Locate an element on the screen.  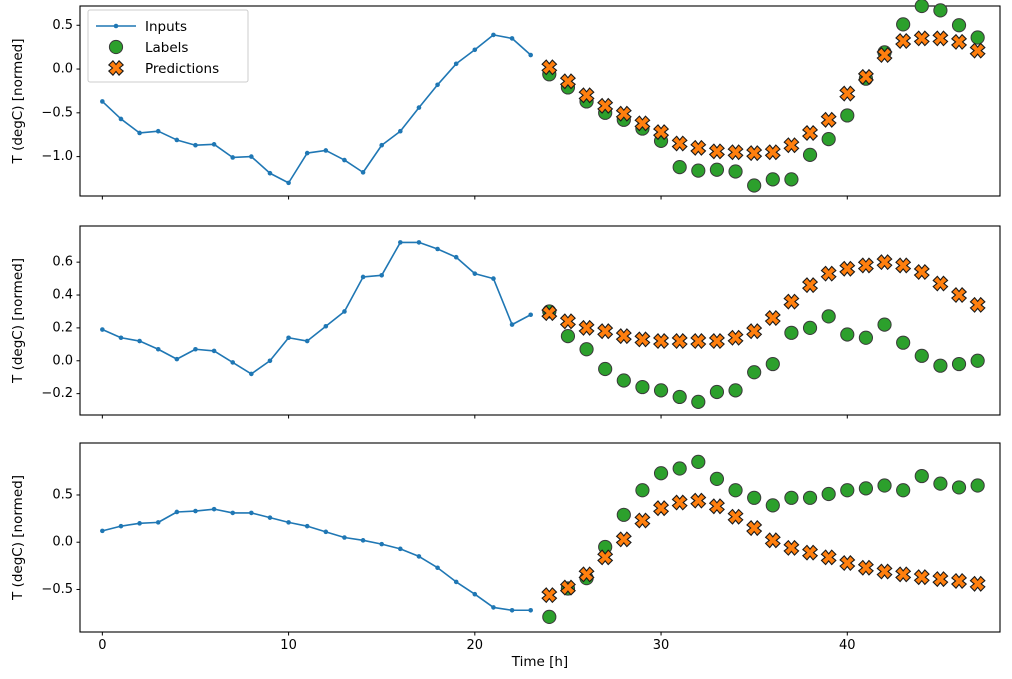
panel-3-xtick-label-4: 40 is located at coordinates (847, 645).